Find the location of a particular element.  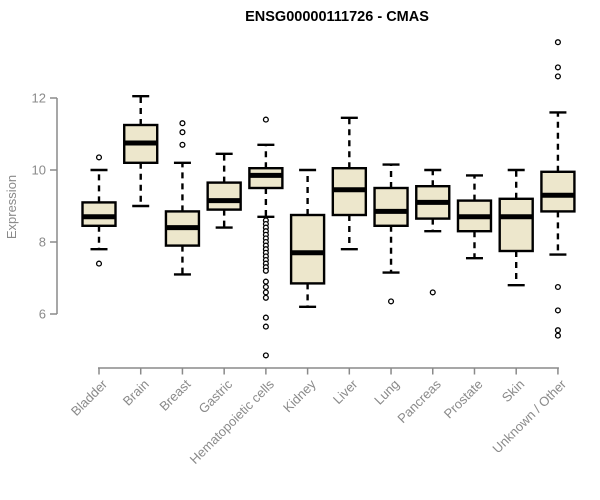

box-group-gastric is located at coordinates (224, 190).